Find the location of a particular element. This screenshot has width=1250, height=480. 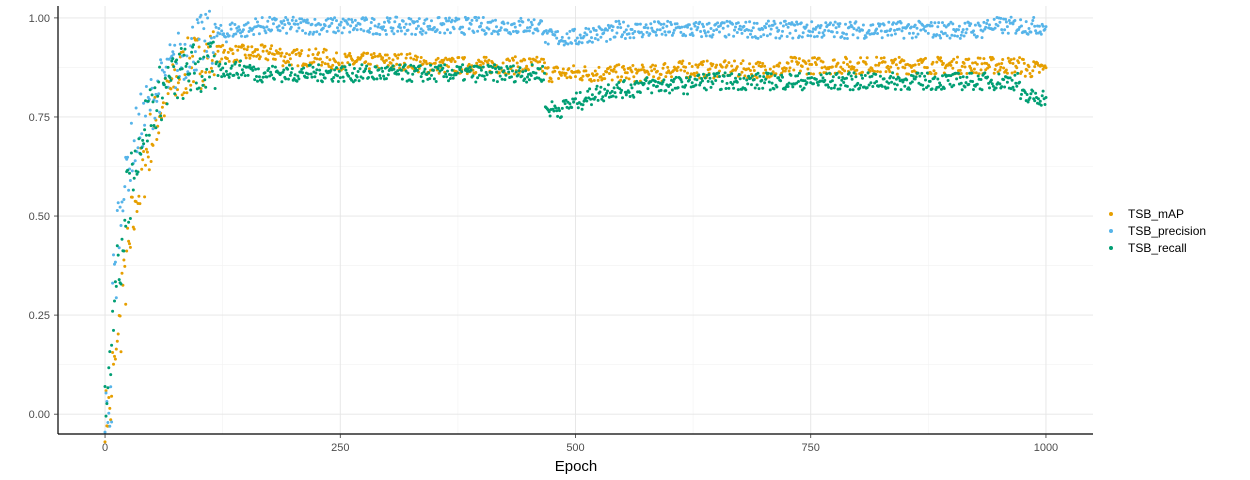

y-tick-label: 0.50 is located at coordinates (39, 217).